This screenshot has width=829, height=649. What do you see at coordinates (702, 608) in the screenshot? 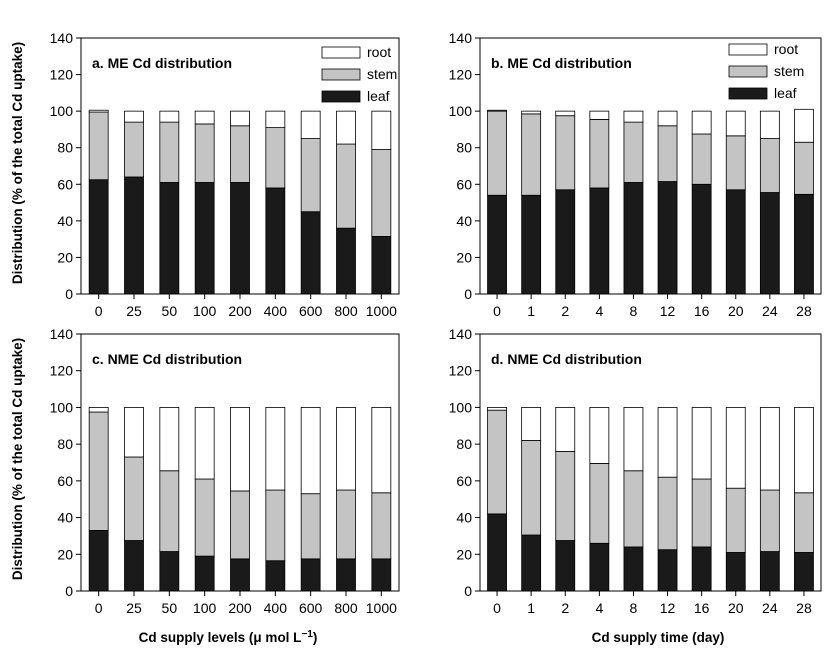
I see `x-tick-label-d-16: 16` at bounding box center [702, 608].